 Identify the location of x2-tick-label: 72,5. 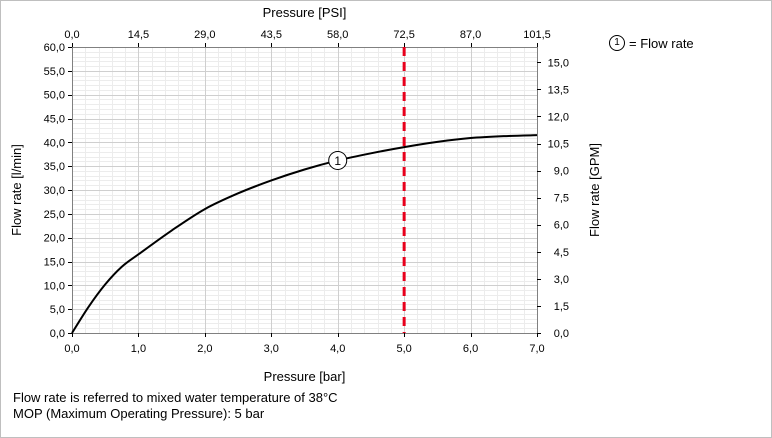
(403, 35).